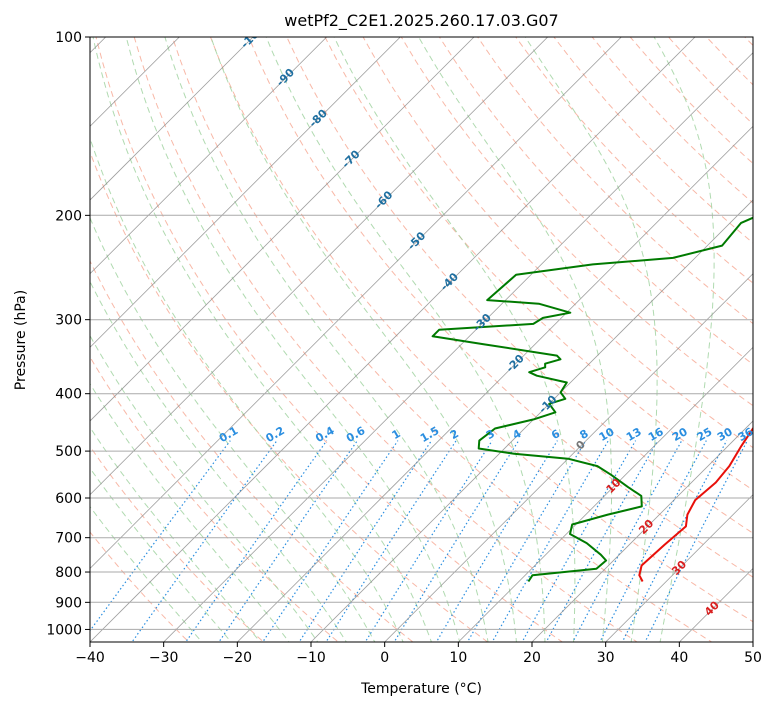 The width and height of the screenshot is (775, 708). Describe the element at coordinates (679, 658) in the screenshot. I see `x-tick-label: 40` at that location.